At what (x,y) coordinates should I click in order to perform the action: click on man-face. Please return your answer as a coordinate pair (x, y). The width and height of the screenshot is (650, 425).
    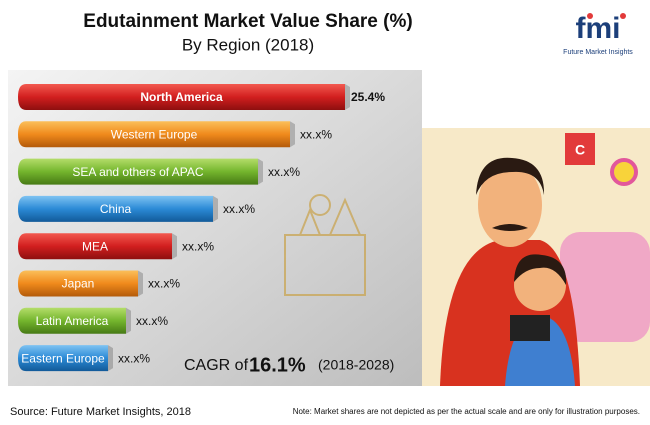
    Looking at the image, I should click on (510, 205).